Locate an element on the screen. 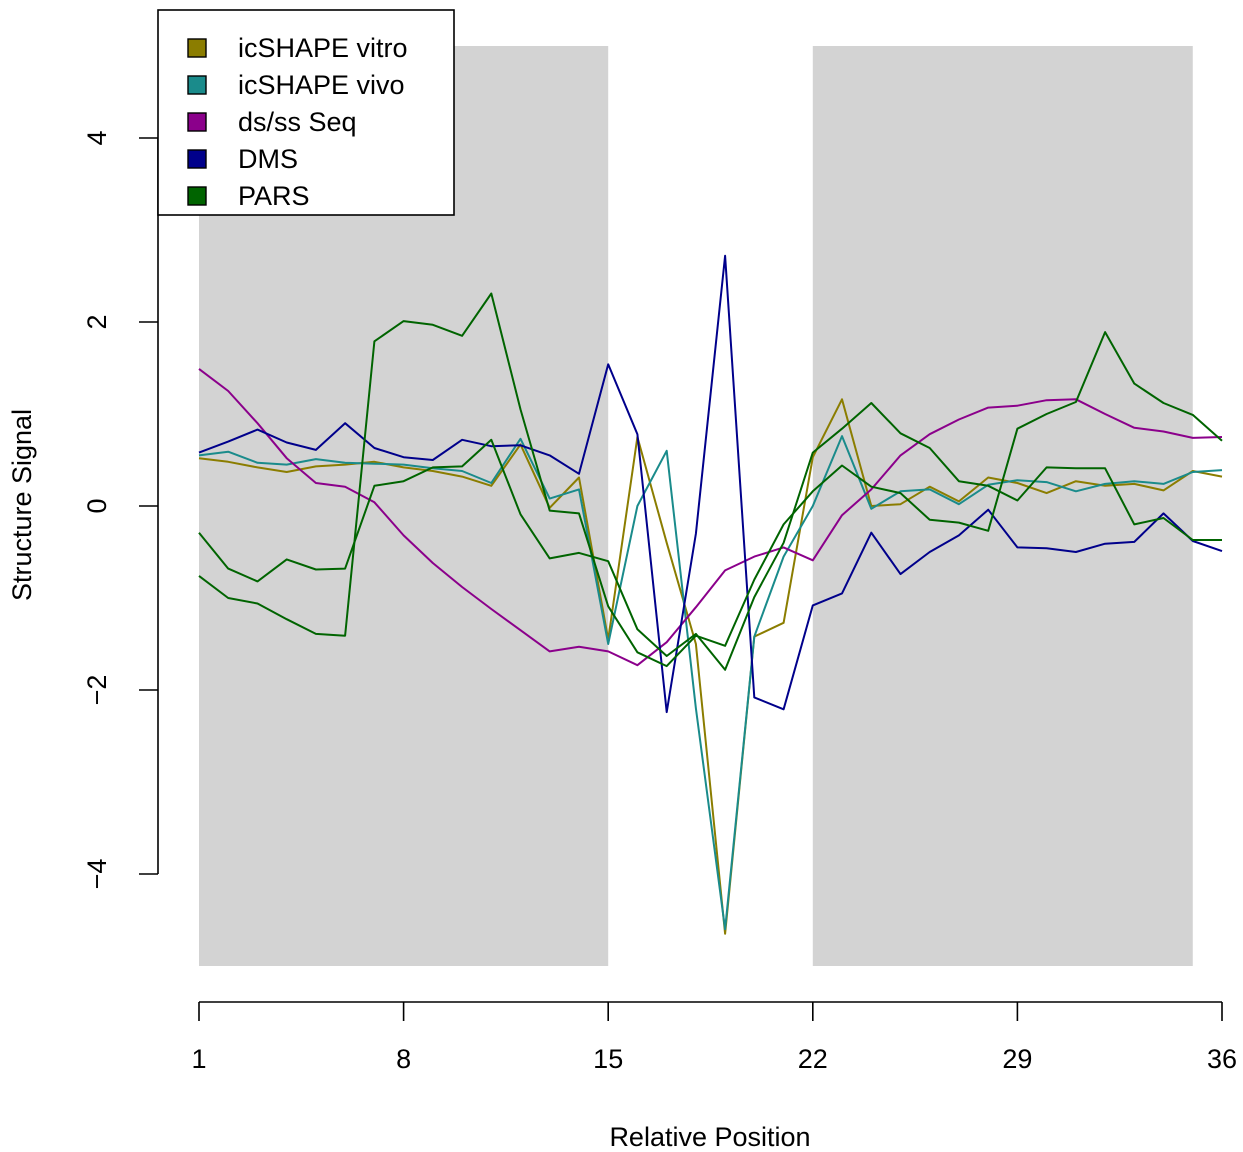  y-tick-label: 2 is located at coordinates (97, 321).